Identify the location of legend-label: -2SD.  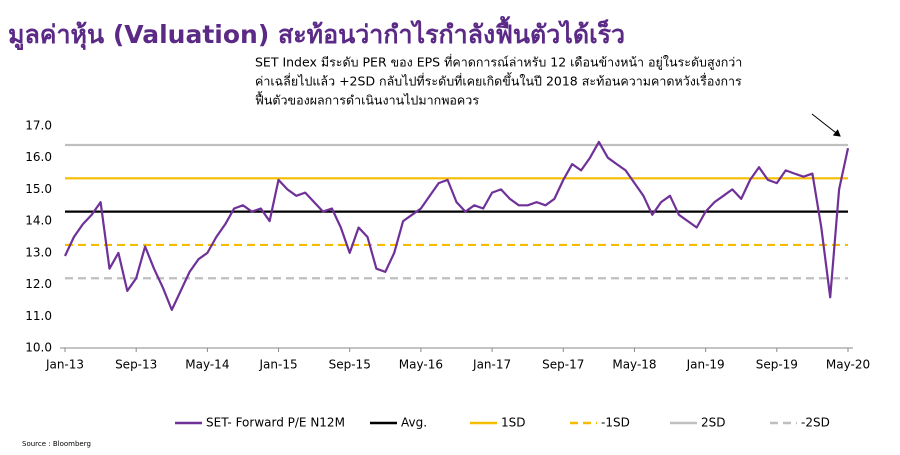
(815, 423).